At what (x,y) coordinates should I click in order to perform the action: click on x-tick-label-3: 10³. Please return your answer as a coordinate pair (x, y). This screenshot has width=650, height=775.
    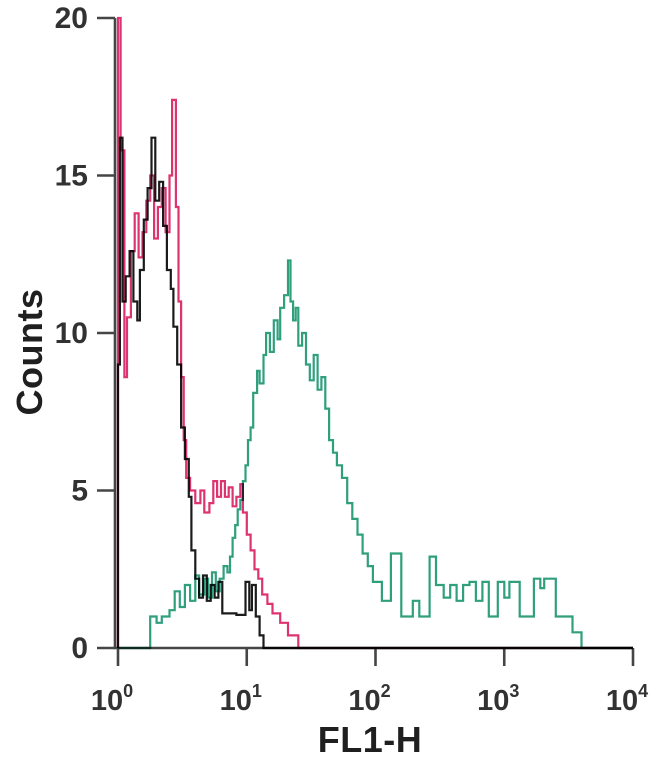
    Looking at the image, I should click on (498, 699).